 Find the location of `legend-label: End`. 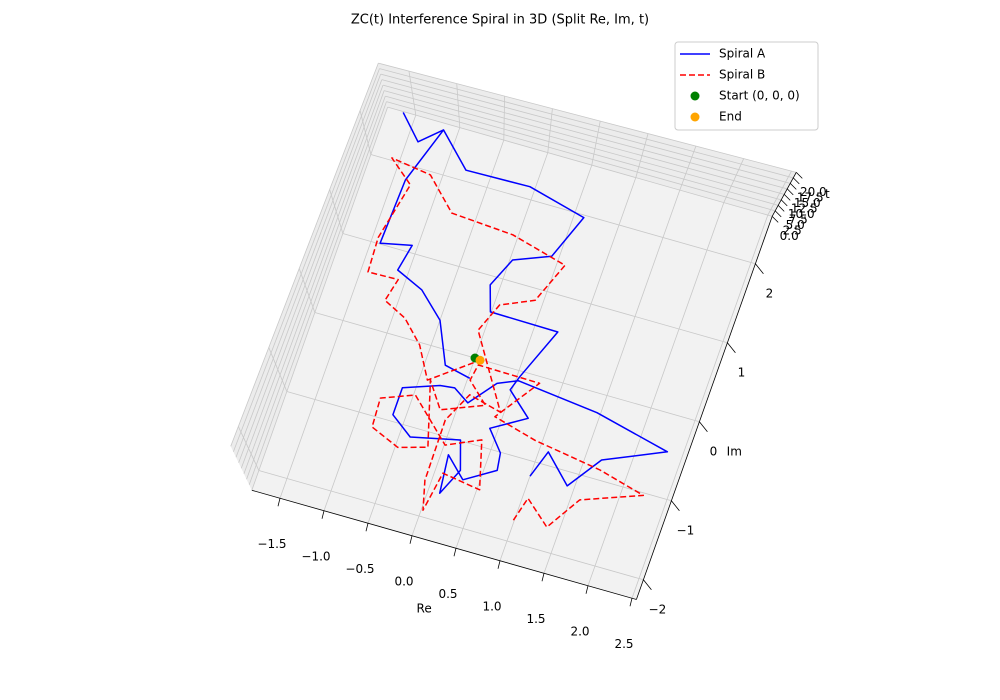

legend-label: End is located at coordinates (730, 117).